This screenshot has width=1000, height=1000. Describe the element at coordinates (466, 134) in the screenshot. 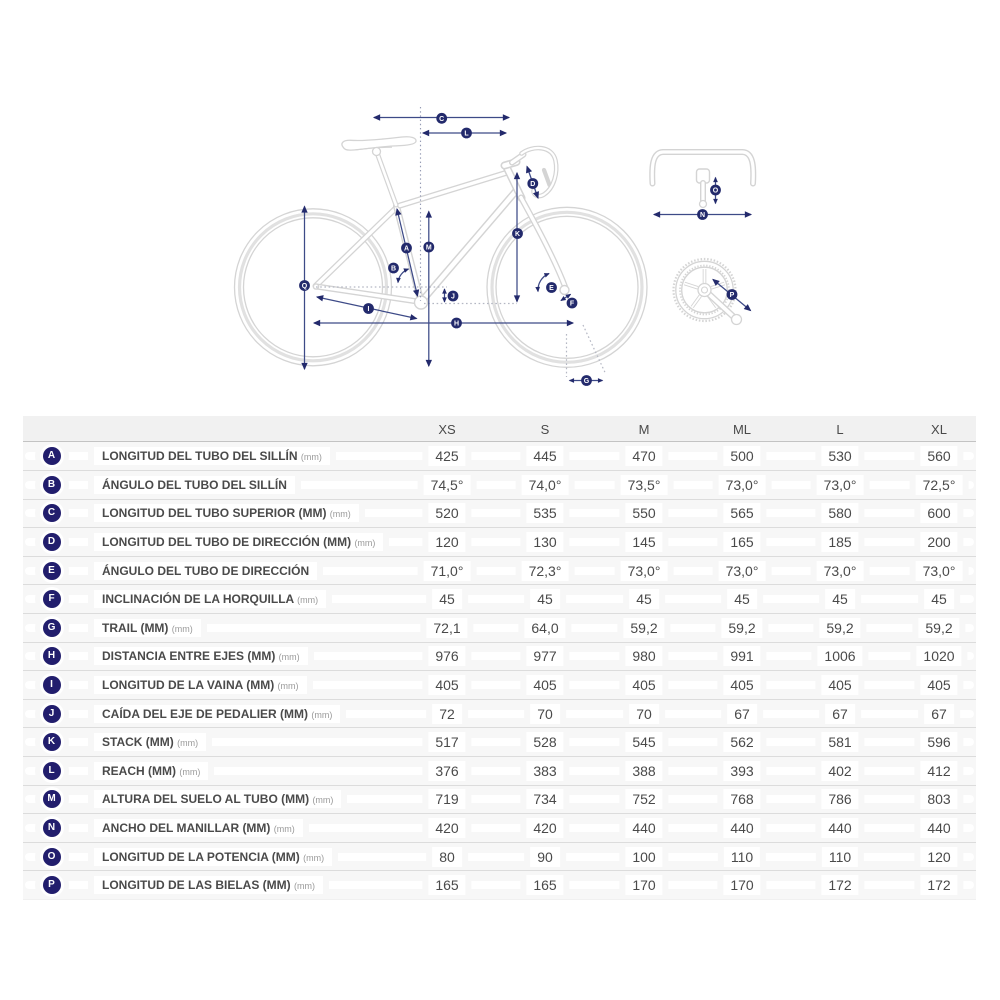

I see `svg-text: L` at that location.